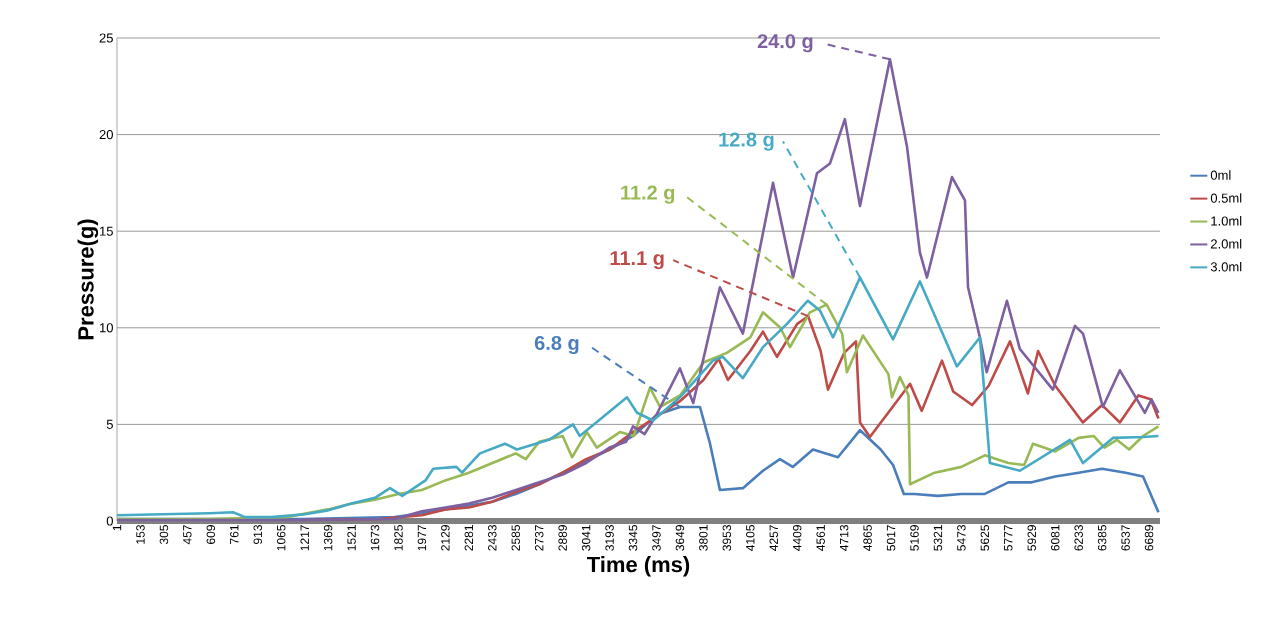  What do you see at coordinates (785, 43) in the screenshot?
I see `annotation: 24.0 g` at bounding box center [785, 43].